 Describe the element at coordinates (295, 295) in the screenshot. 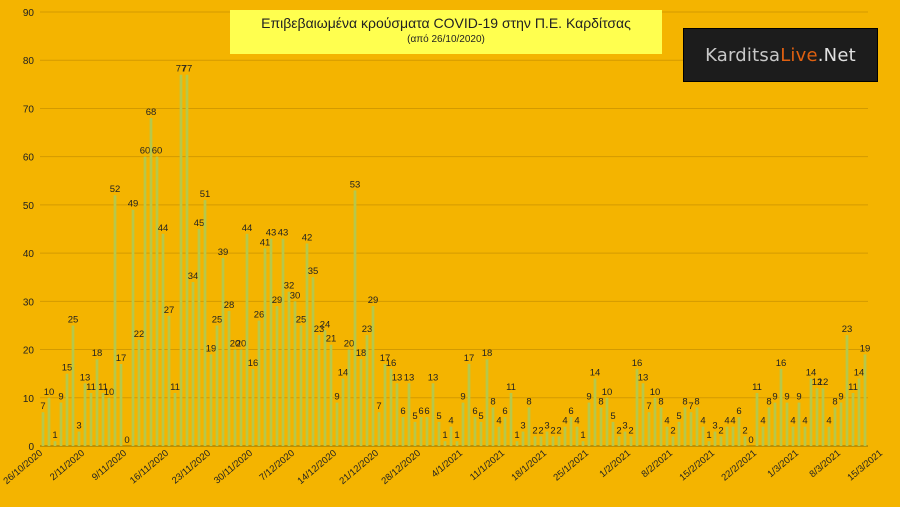

I see `data-label-42: 30` at that location.